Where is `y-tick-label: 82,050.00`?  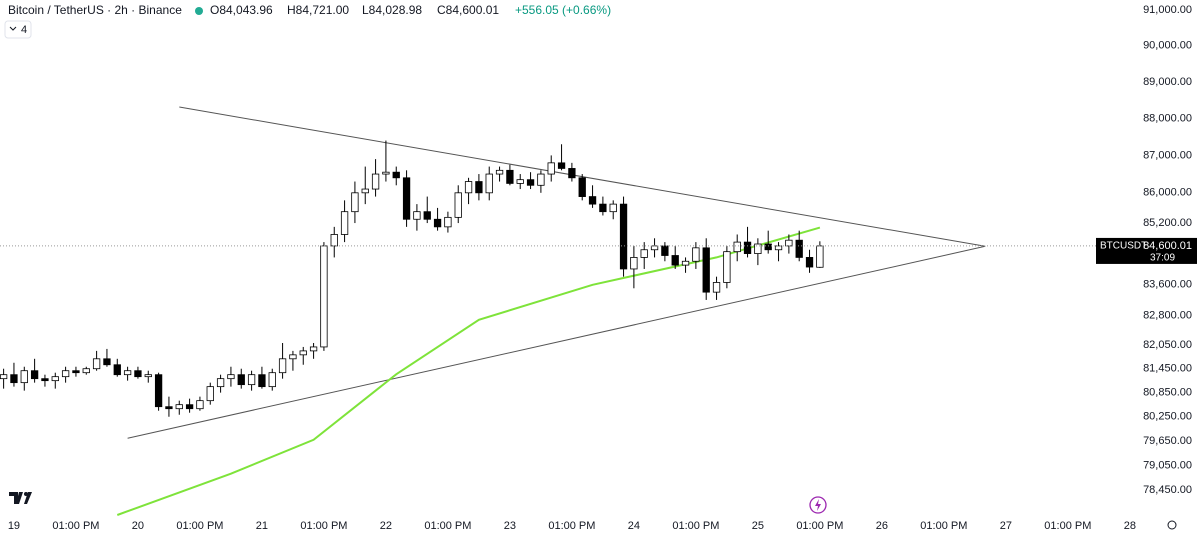
y-tick-label: 82,050.00 is located at coordinates (1167, 345).